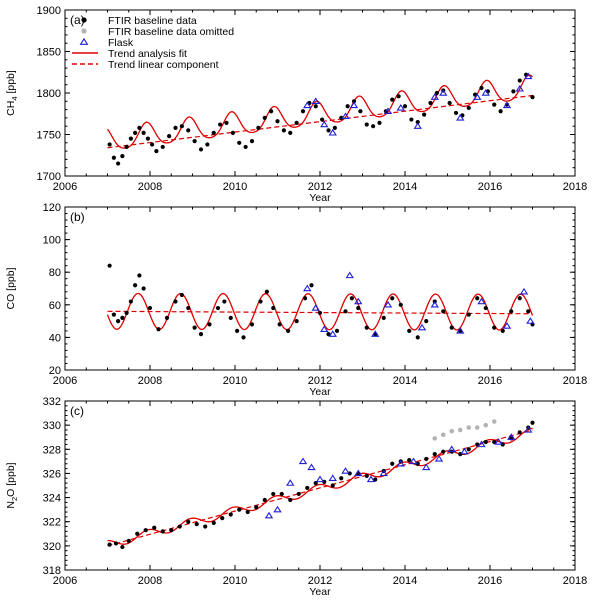 The width and height of the screenshot is (594, 600). I want to click on trend-linear-line, so click(320, 121).